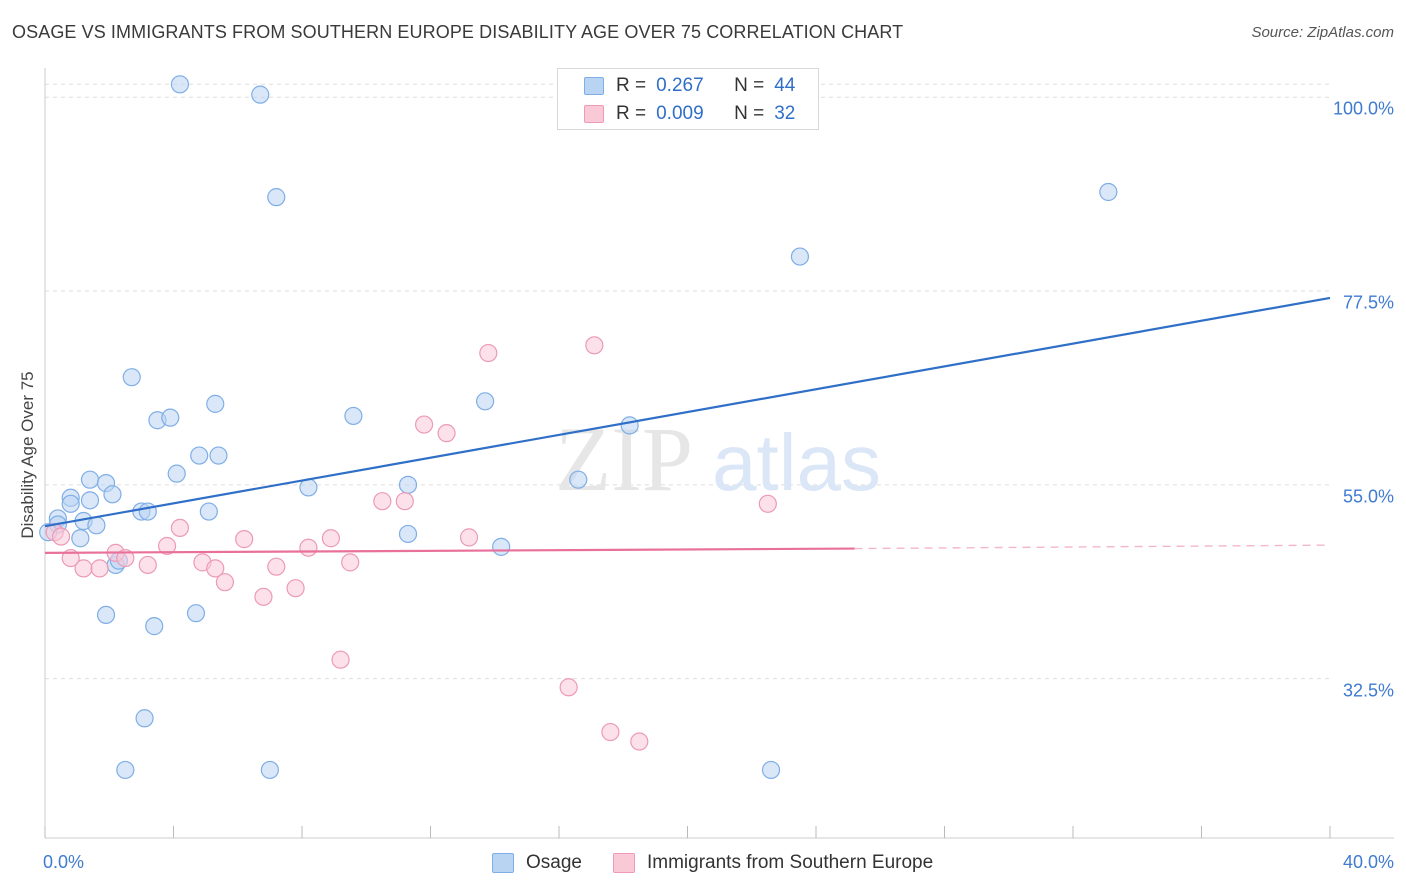  What do you see at coordinates (796, 462) in the screenshot?
I see `watermark-atlas: atlas` at bounding box center [796, 462].